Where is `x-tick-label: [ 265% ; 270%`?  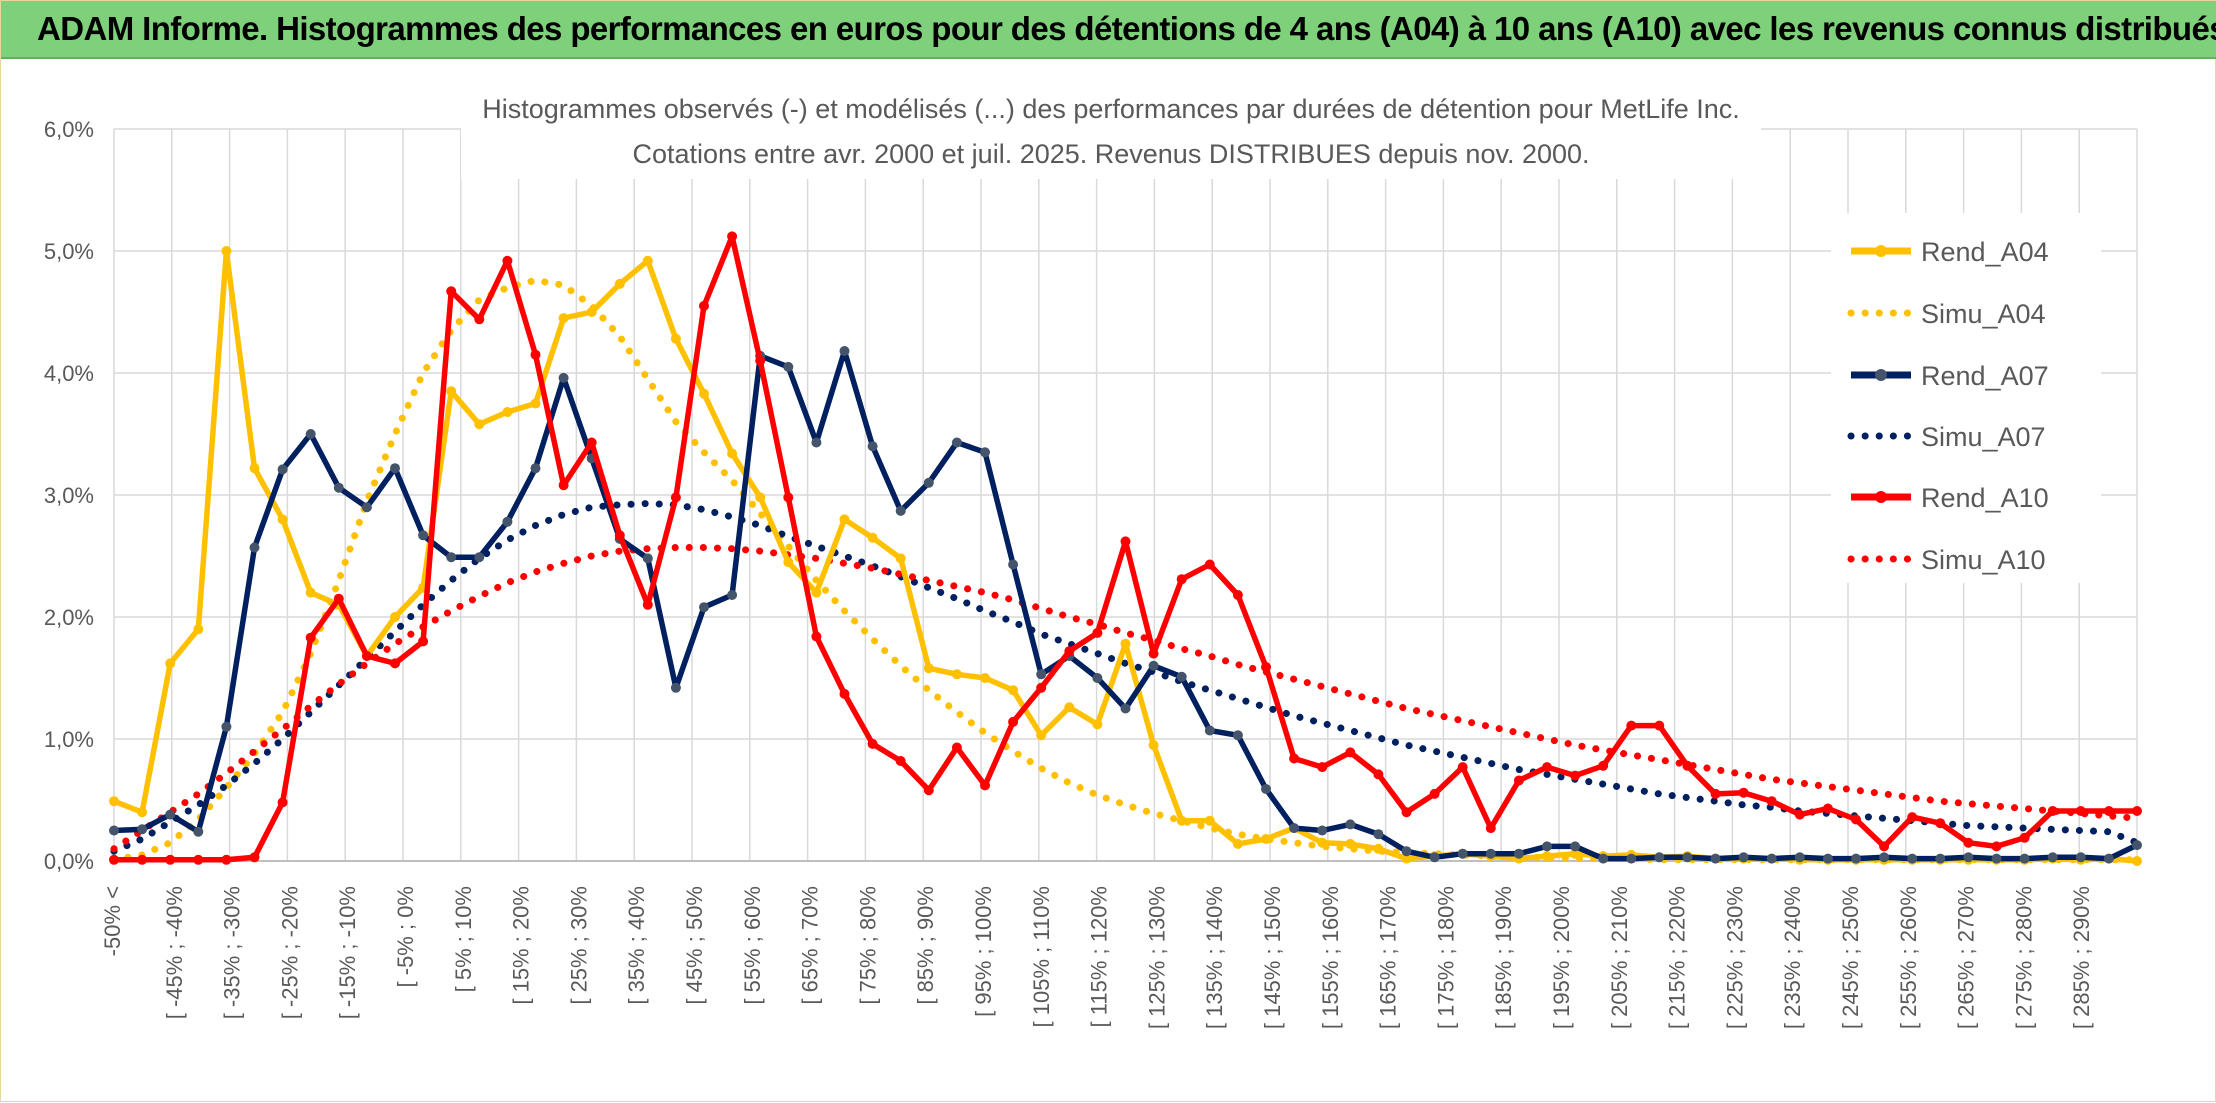 x-tick-label: [ 265% ; 270% is located at coordinates (1966, 957).